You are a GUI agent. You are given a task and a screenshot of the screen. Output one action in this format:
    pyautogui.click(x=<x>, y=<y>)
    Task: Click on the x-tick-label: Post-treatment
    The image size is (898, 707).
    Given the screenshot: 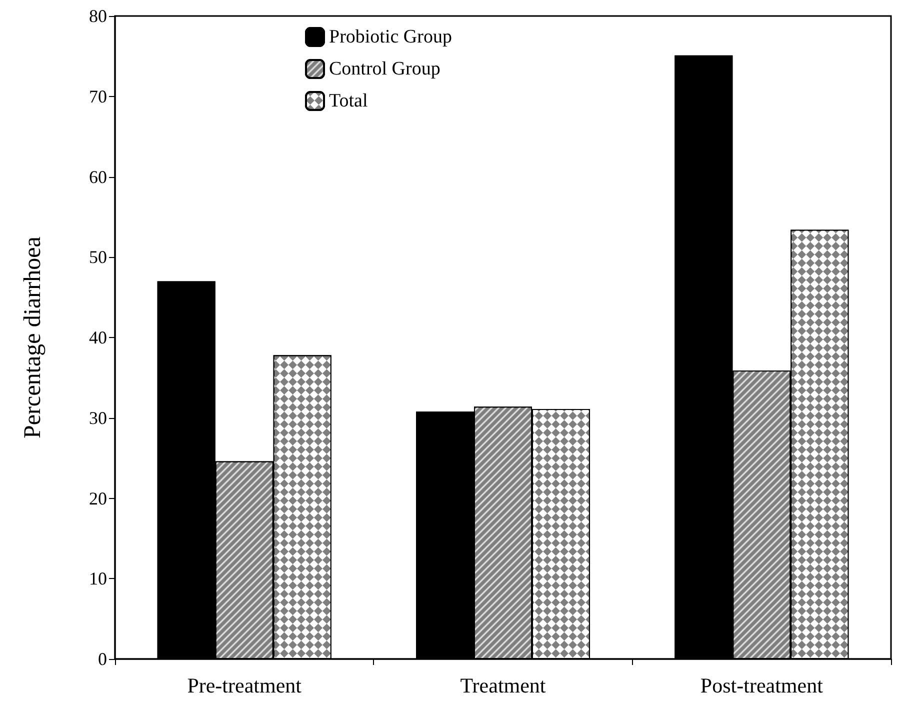 What is the action you would take?
    pyautogui.click(x=762, y=686)
    